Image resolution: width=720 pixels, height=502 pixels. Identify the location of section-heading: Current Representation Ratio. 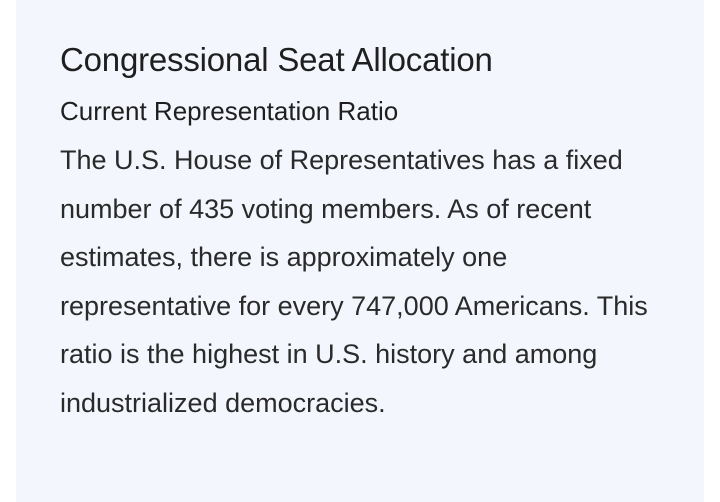
(229, 111).